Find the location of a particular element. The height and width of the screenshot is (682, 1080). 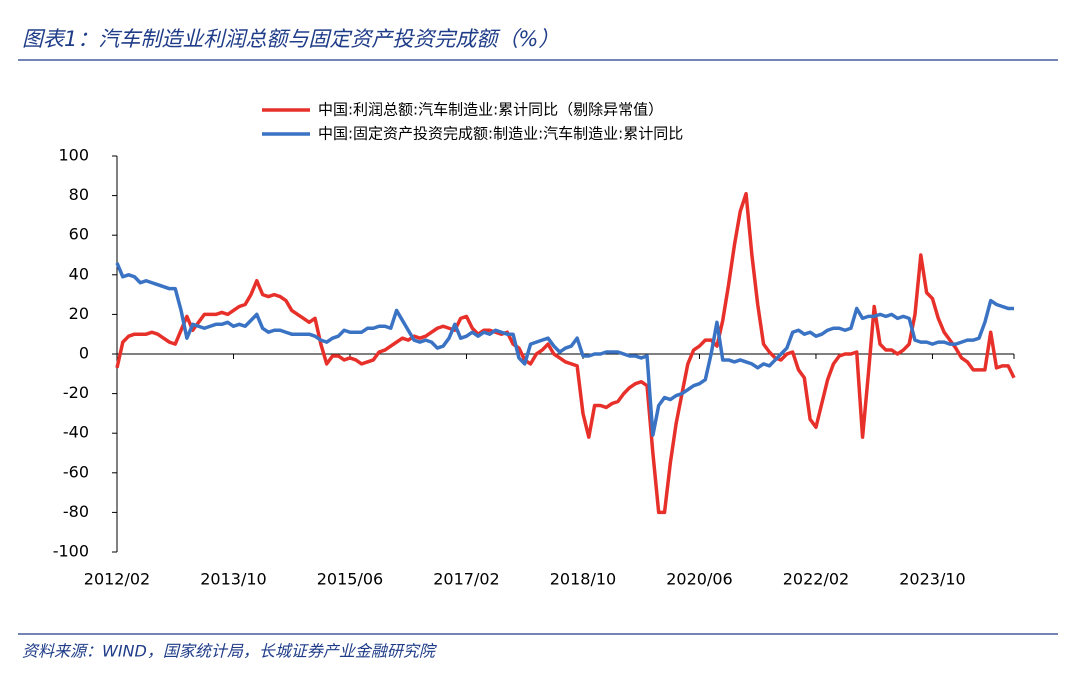

x-tick-label: 2018/10 is located at coordinates (583, 579).